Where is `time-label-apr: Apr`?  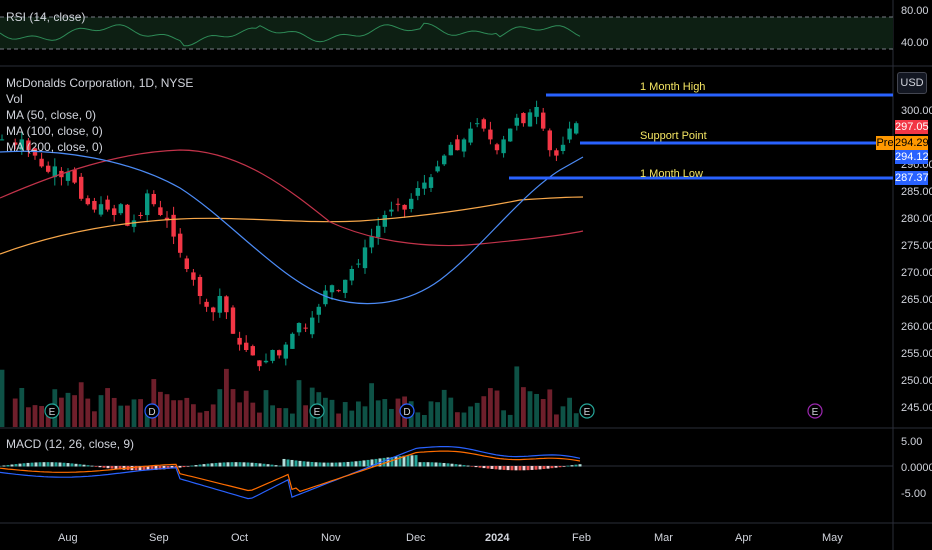 time-label-apr: Apr is located at coordinates (744, 538).